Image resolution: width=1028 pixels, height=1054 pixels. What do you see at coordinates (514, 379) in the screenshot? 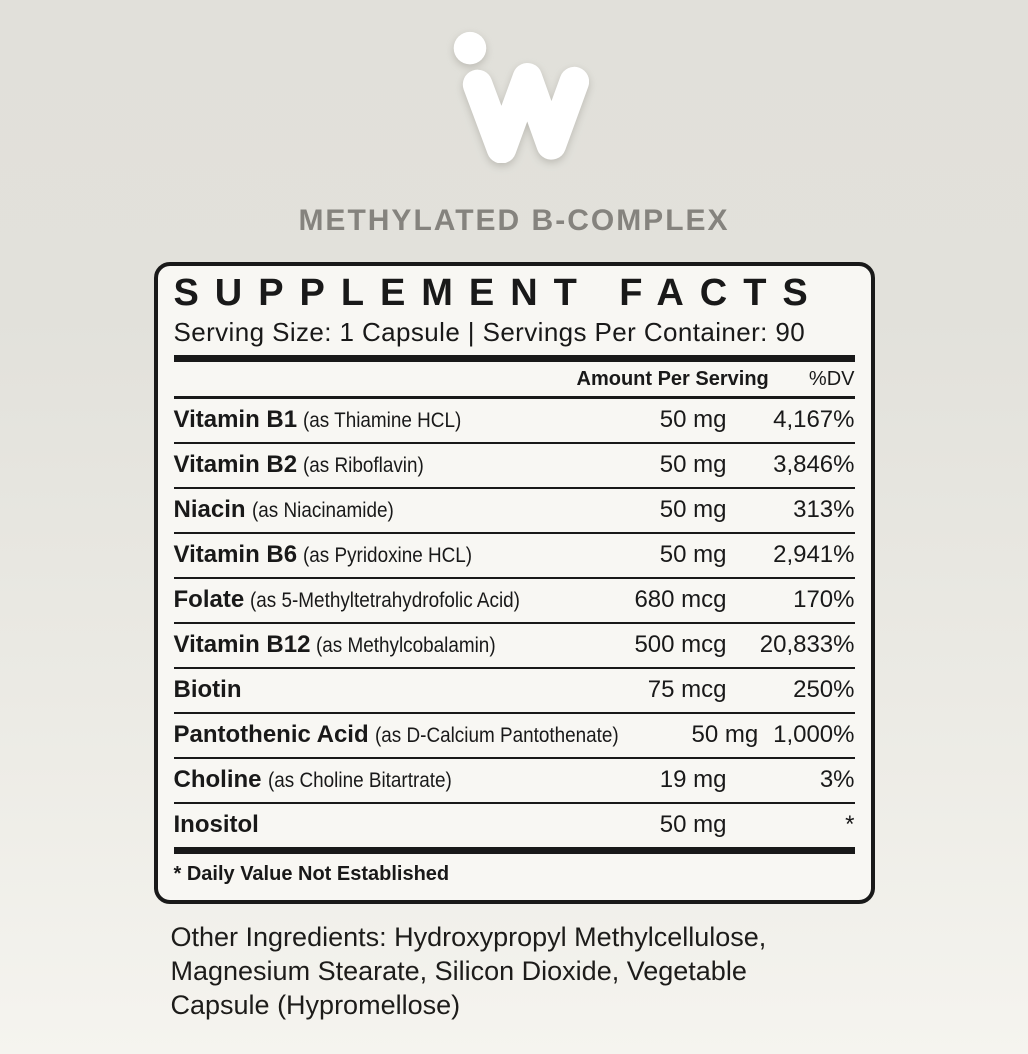
I see `column-headers: Amount Per Serving %DV` at bounding box center [514, 379].